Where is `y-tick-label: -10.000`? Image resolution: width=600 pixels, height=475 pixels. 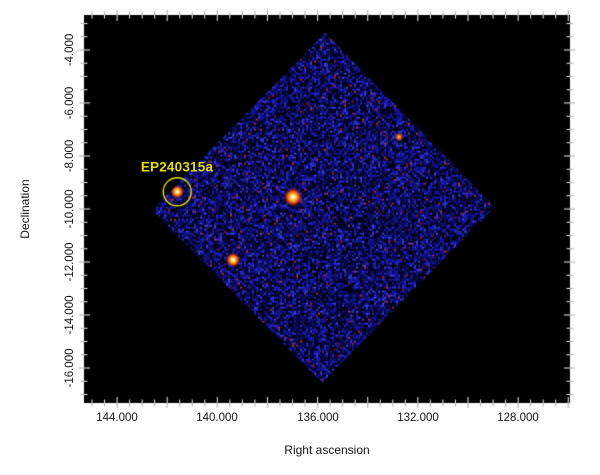
y-tick-label: -10.000 is located at coordinates (70, 209).